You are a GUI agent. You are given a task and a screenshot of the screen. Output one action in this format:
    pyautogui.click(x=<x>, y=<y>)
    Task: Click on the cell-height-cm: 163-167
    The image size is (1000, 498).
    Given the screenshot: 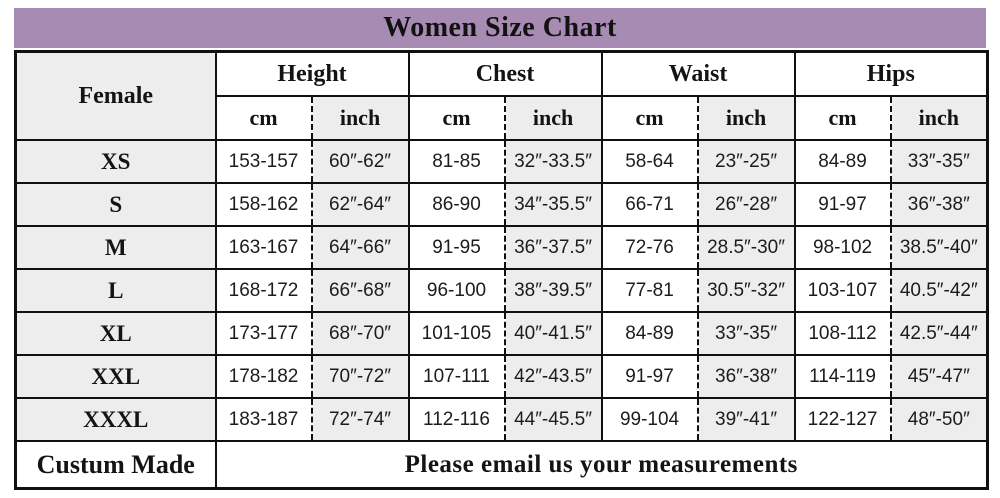 What is the action you would take?
    pyautogui.click(x=263, y=247)
    